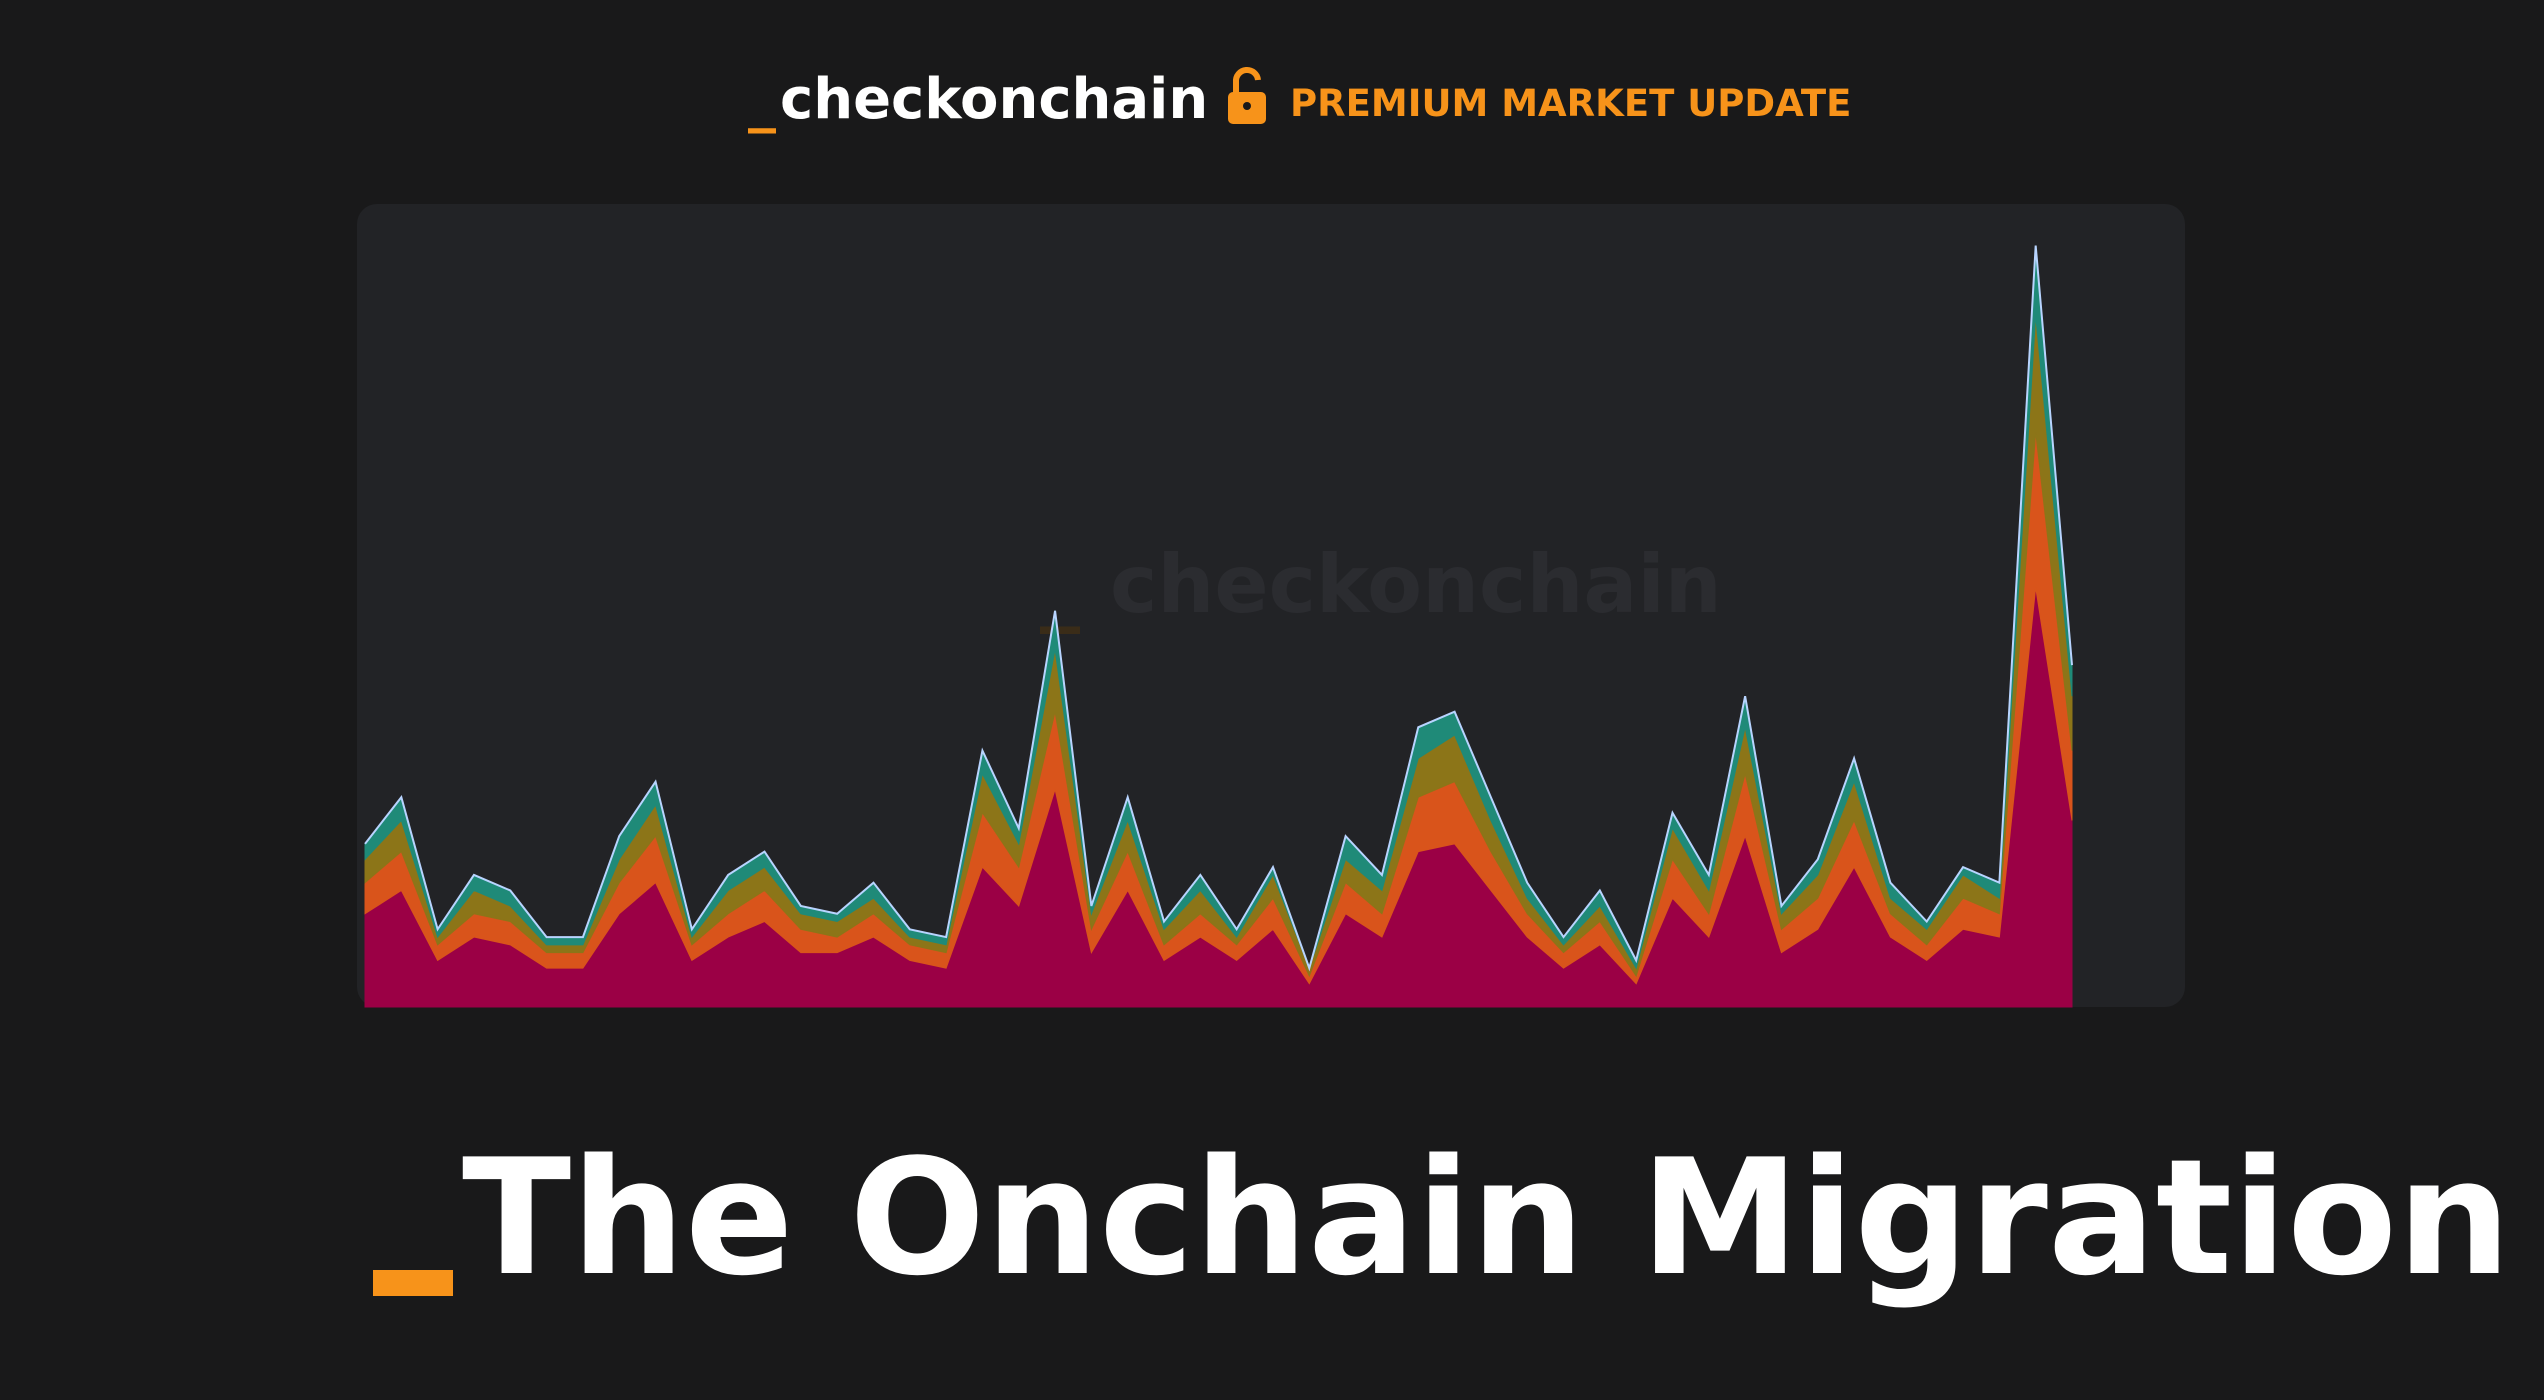 The width and height of the screenshot is (2544, 1400). What do you see at coordinates (1416, 584) in the screenshot?
I see `watermark: checkonchain` at bounding box center [1416, 584].